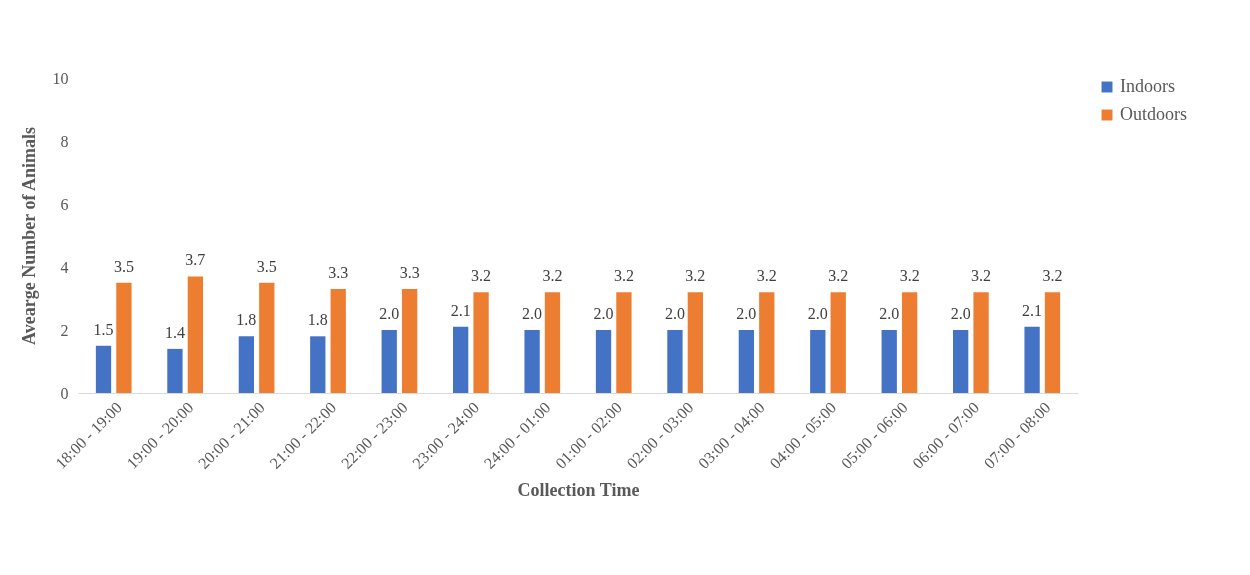 This screenshot has height=575, width=1250. What do you see at coordinates (60, 78) in the screenshot?
I see `y-tick-label: 10` at bounding box center [60, 78].